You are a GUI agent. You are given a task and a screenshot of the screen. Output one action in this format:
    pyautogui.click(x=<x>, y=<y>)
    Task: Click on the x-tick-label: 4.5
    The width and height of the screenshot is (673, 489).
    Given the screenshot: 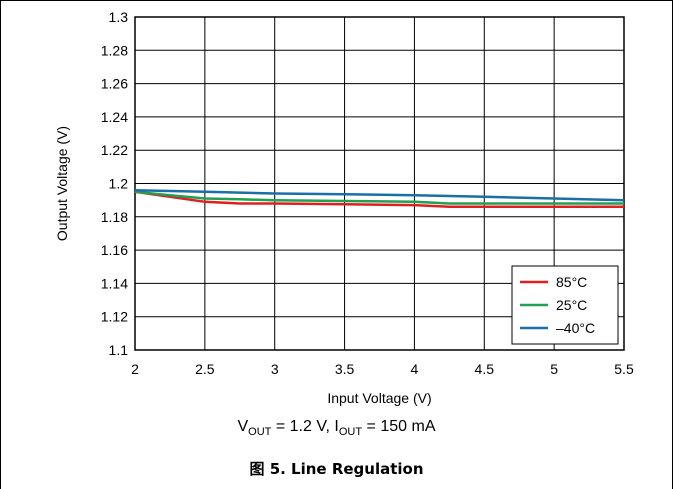 What is the action you would take?
    pyautogui.click(x=485, y=369)
    